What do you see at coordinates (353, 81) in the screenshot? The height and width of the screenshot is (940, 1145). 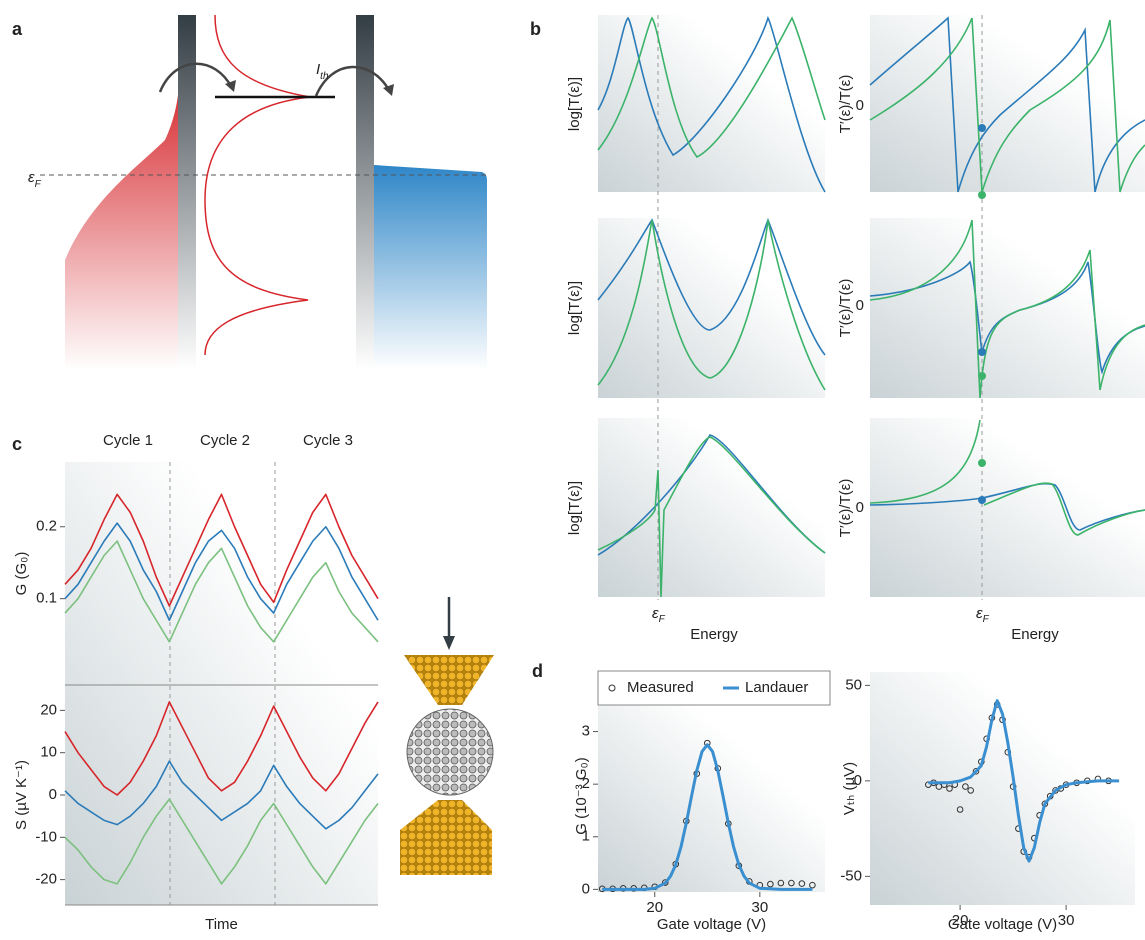 I see `arrow` at bounding box center [353, 81].